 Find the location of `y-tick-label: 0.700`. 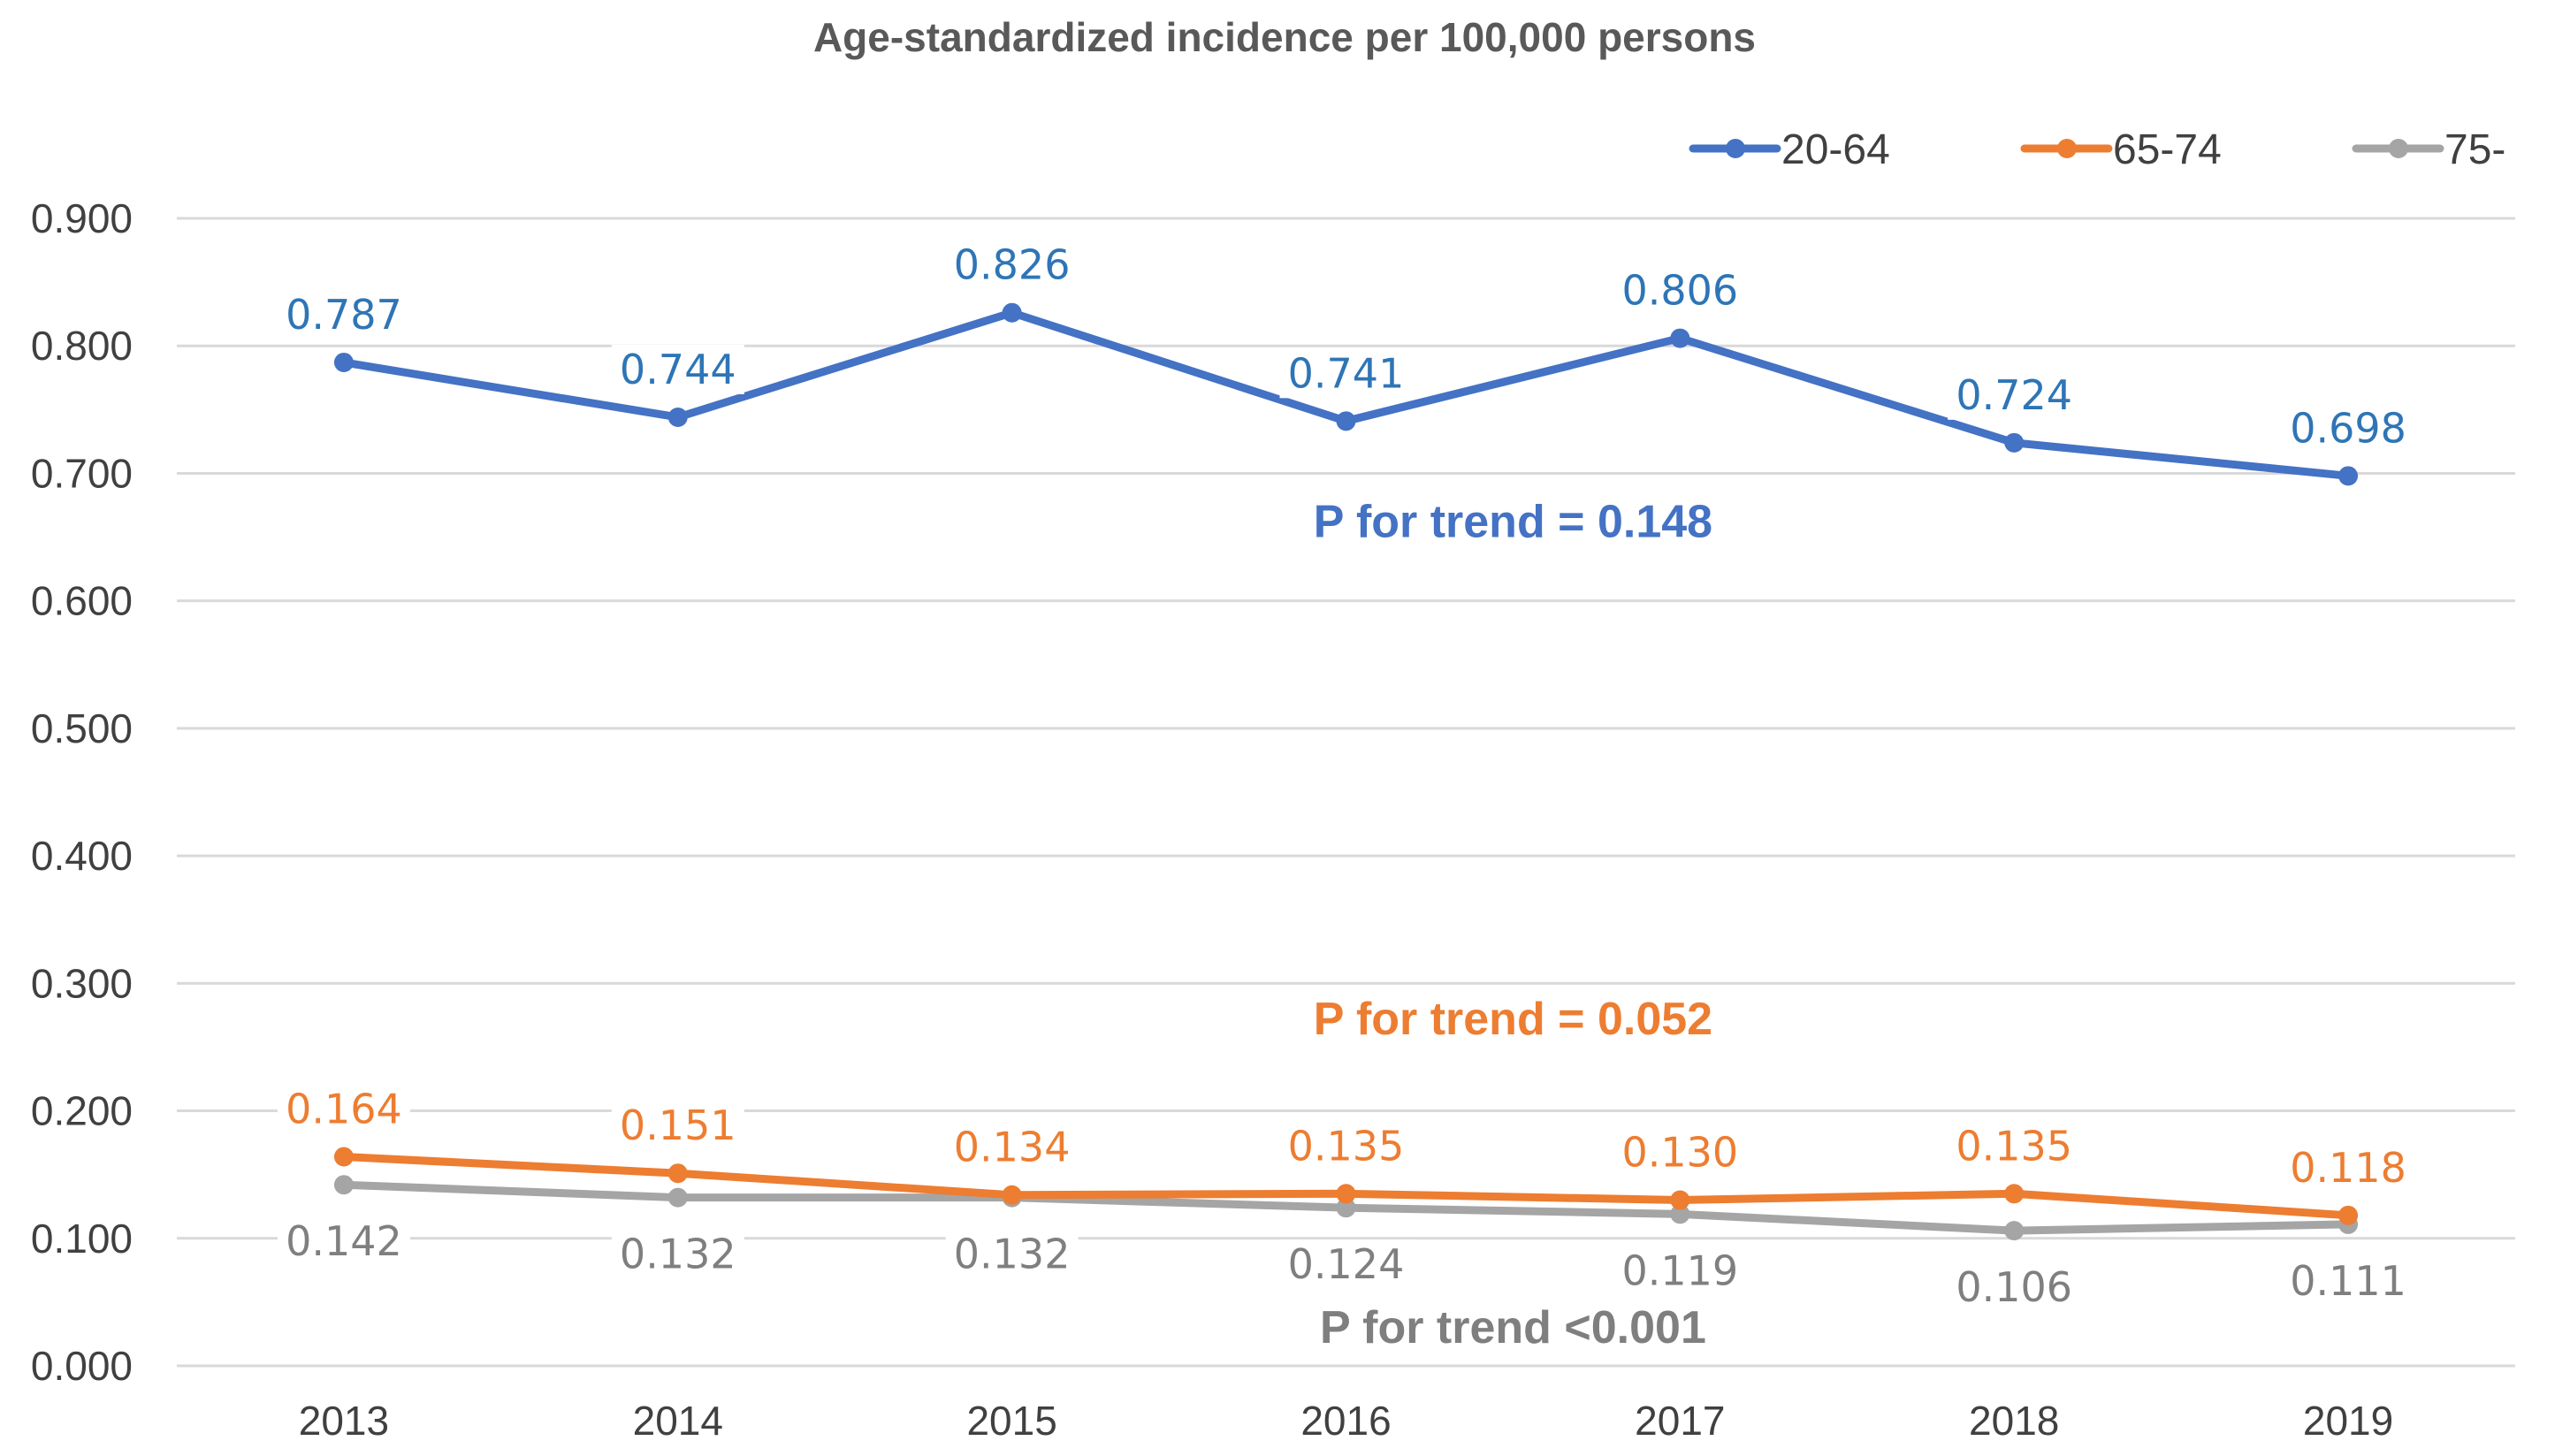

y-tick-label: 0.700 is located at coordinates (82, 473).